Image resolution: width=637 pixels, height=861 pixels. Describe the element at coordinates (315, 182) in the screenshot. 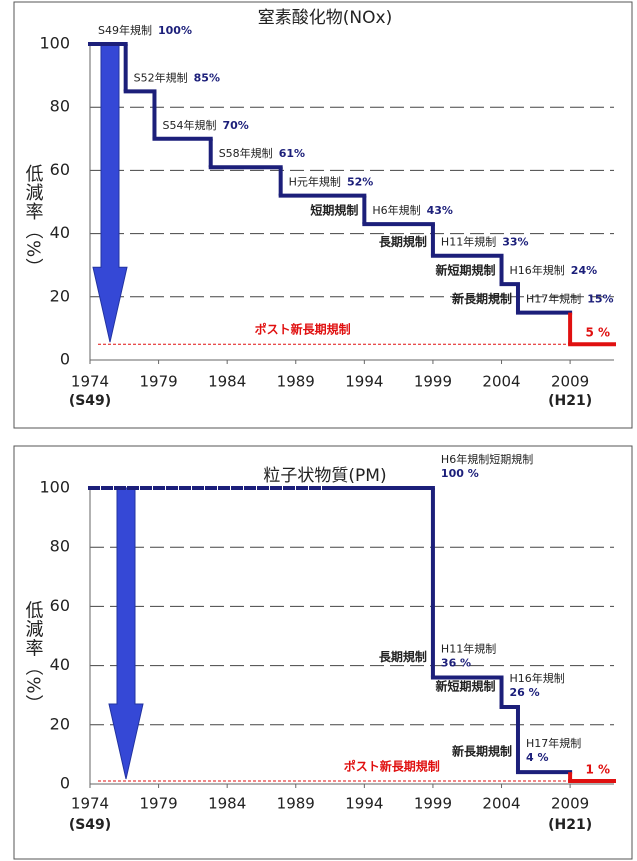

I see `regulation-label: H元年規制` at that location.